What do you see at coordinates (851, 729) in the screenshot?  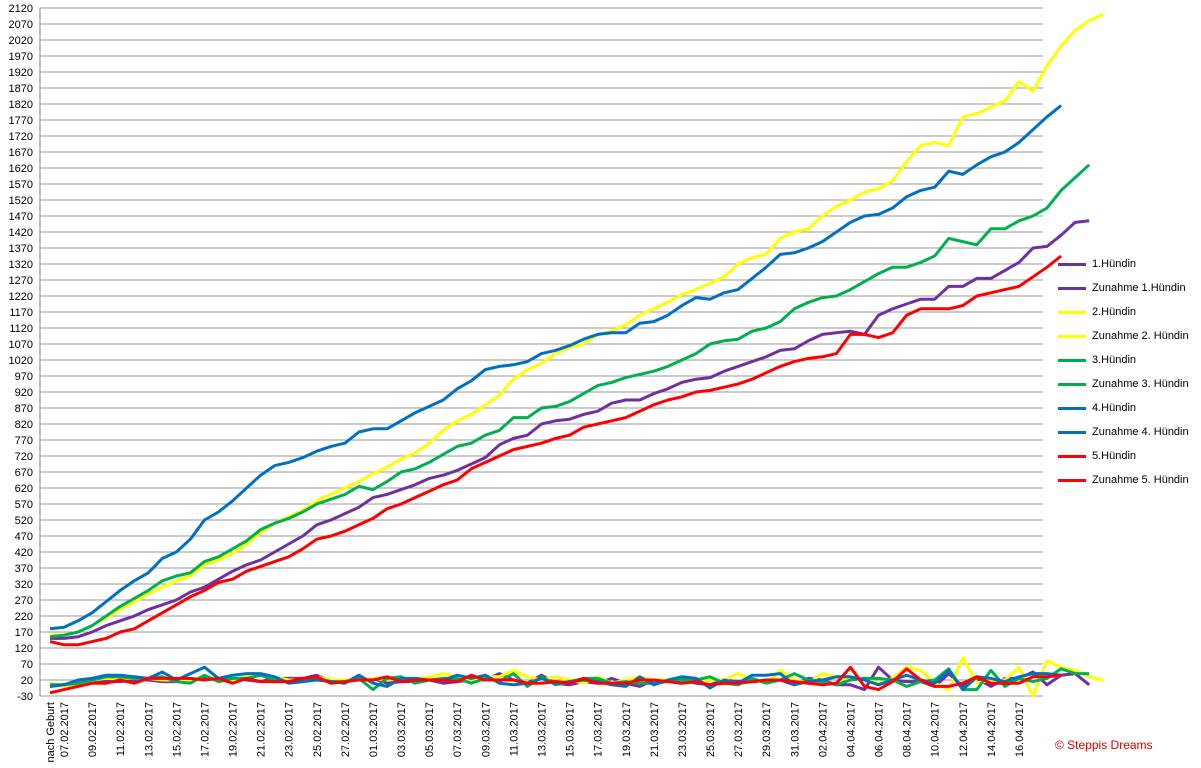 I see `x-tick-label: 04.04.2017` at bounding box center [851, 729].